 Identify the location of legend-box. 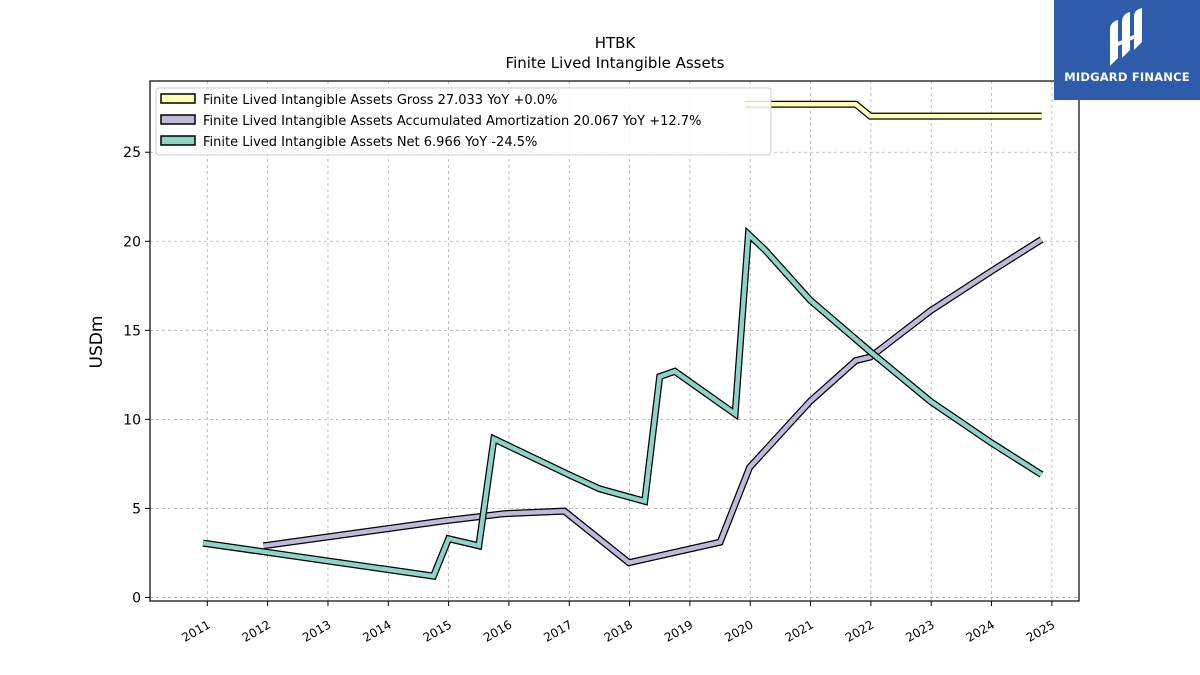
(463, 121).